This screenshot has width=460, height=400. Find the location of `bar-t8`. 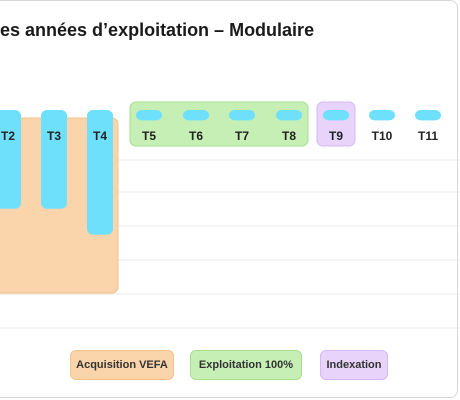

bar-t8 is located at coordinates (289, 115).